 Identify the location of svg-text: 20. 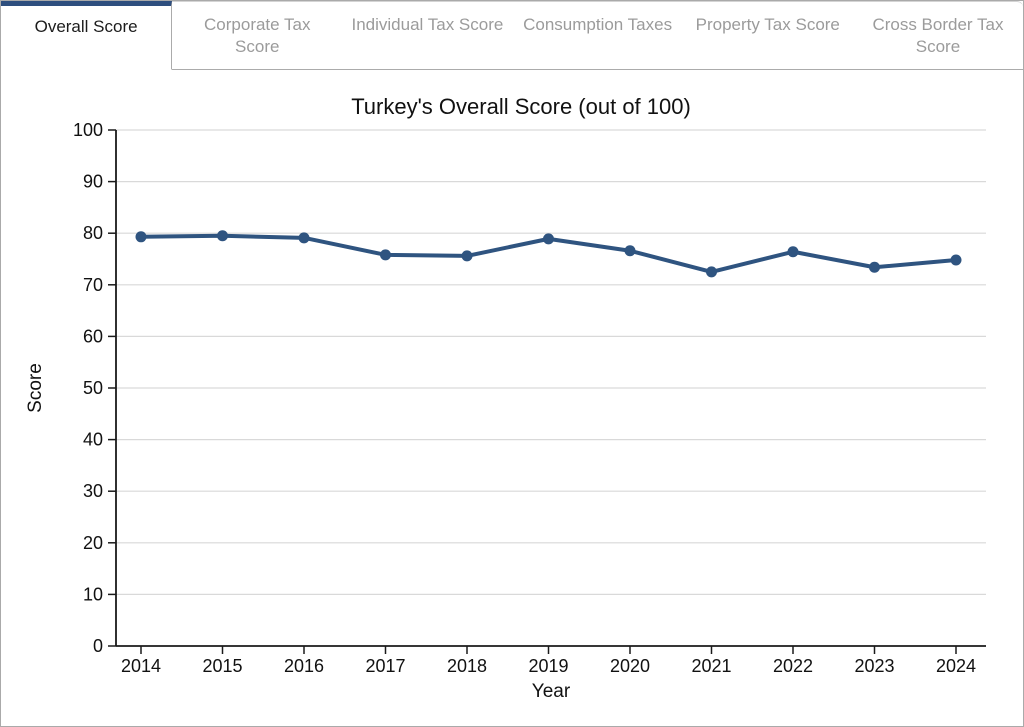
(93, 543).